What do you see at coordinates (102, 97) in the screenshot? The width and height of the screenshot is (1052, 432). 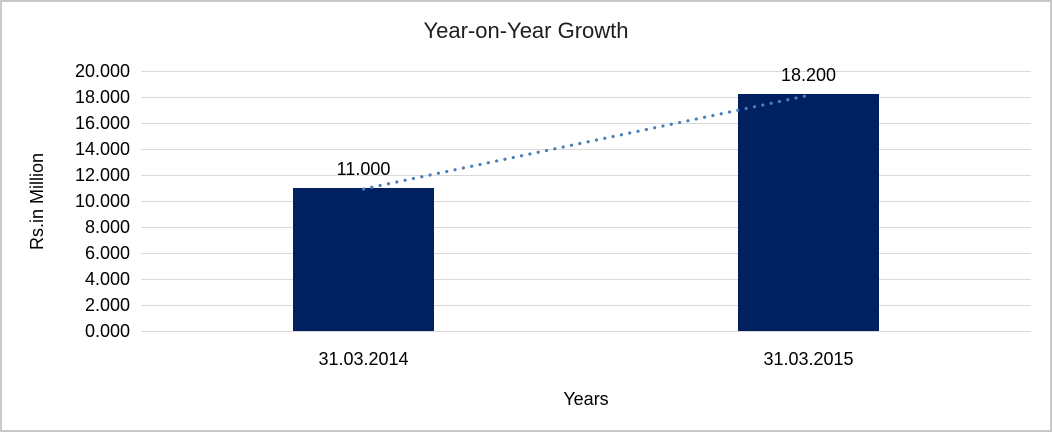 I see `y-tick-label: 18.000` at bounding box center [102, 97].